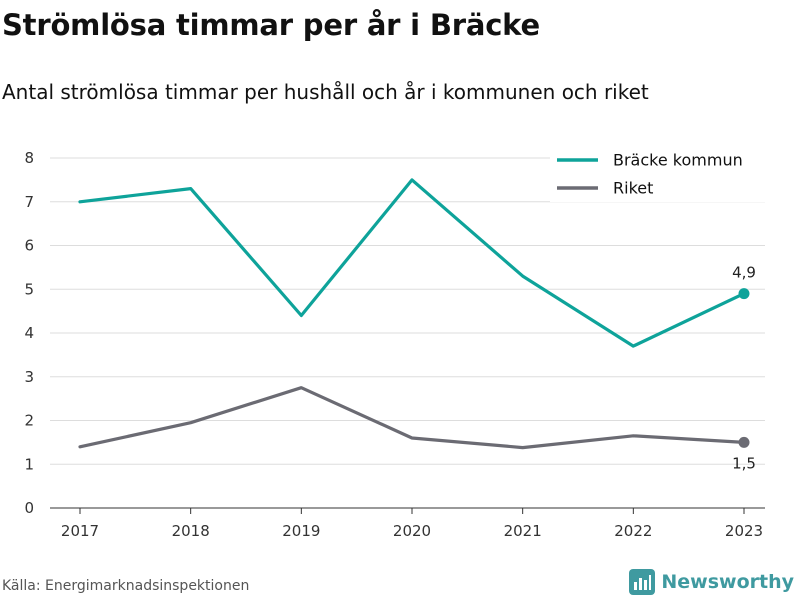  Describe the element at coordinates (523, 531) in the screenshot. I see `x-tick-label: 2021` at that location.